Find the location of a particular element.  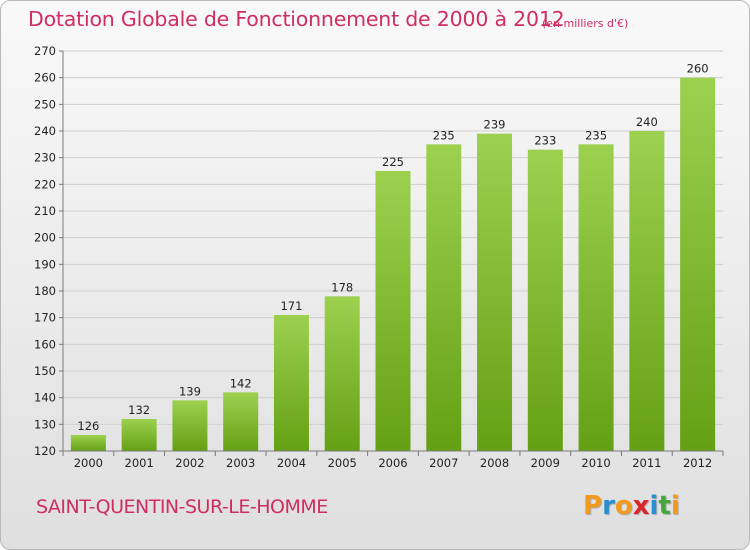

x-tick-label: 2003 is located at coordinates (240, 463).